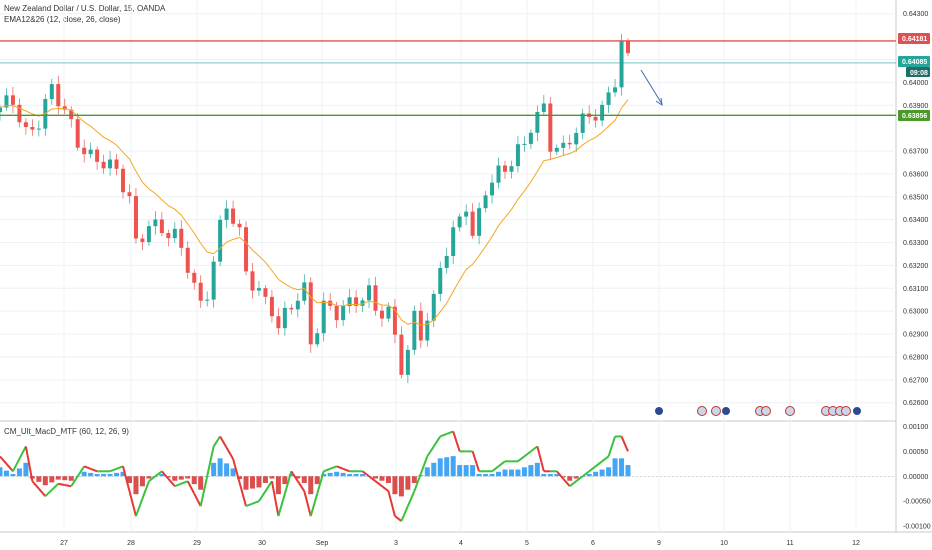  I want to click on resistance-price-tag: 0.64181, so click(914, 38).